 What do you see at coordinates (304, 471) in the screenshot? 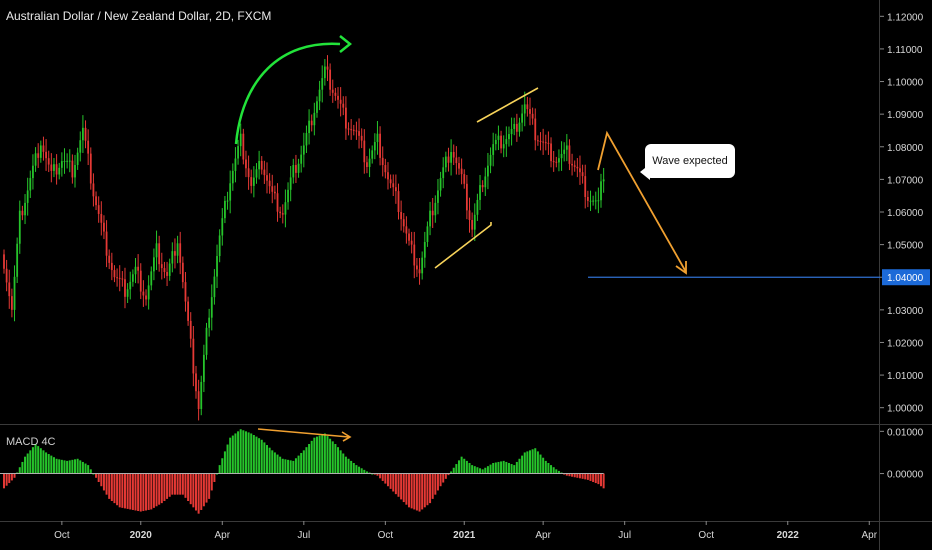
I see `macd-histogram` at bounding box center [304, 471].